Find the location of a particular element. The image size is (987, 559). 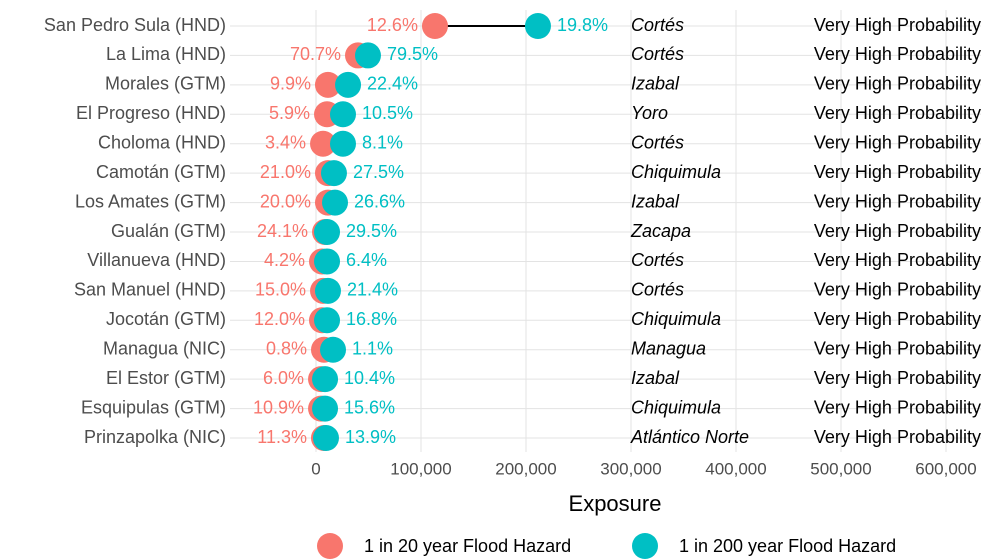

y-tick-label: Esquipulas (GTM) is located at coordinates (153, 407).